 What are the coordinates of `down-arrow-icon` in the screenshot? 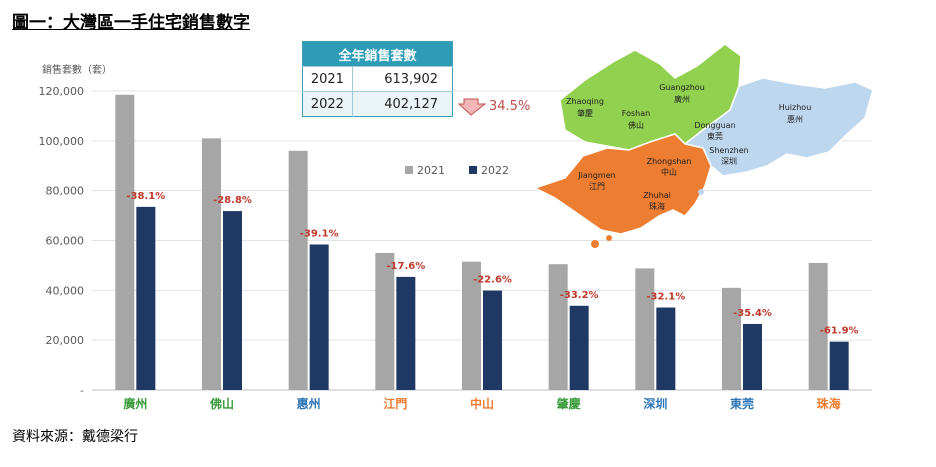 It's located at (472, 107).